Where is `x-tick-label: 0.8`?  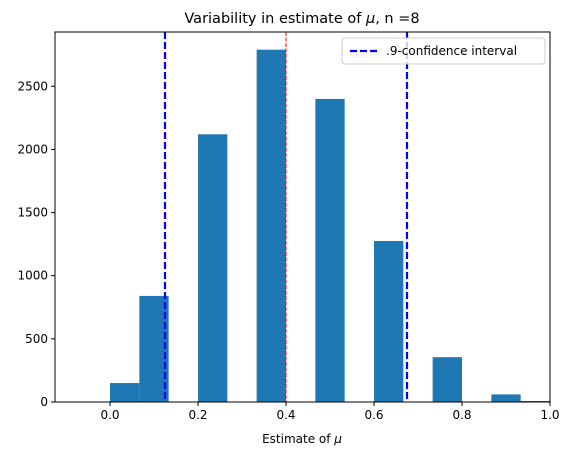
x-tick-label: 0.8 is located at coordinates (461, 415).